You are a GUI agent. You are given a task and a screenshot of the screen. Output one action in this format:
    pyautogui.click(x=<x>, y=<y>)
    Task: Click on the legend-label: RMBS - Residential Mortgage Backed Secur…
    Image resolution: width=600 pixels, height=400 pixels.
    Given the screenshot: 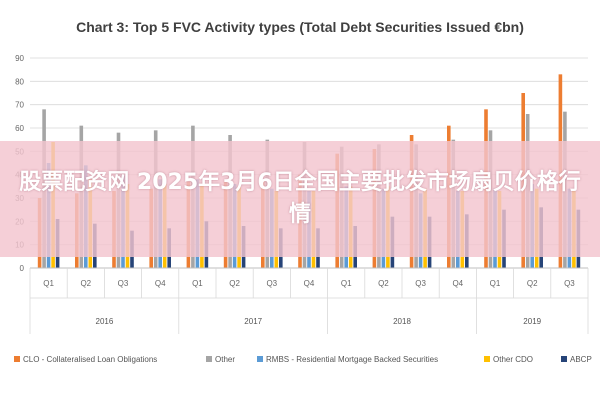 What is the action you would take?
    pyautogui.click(x=352, y=359)
    